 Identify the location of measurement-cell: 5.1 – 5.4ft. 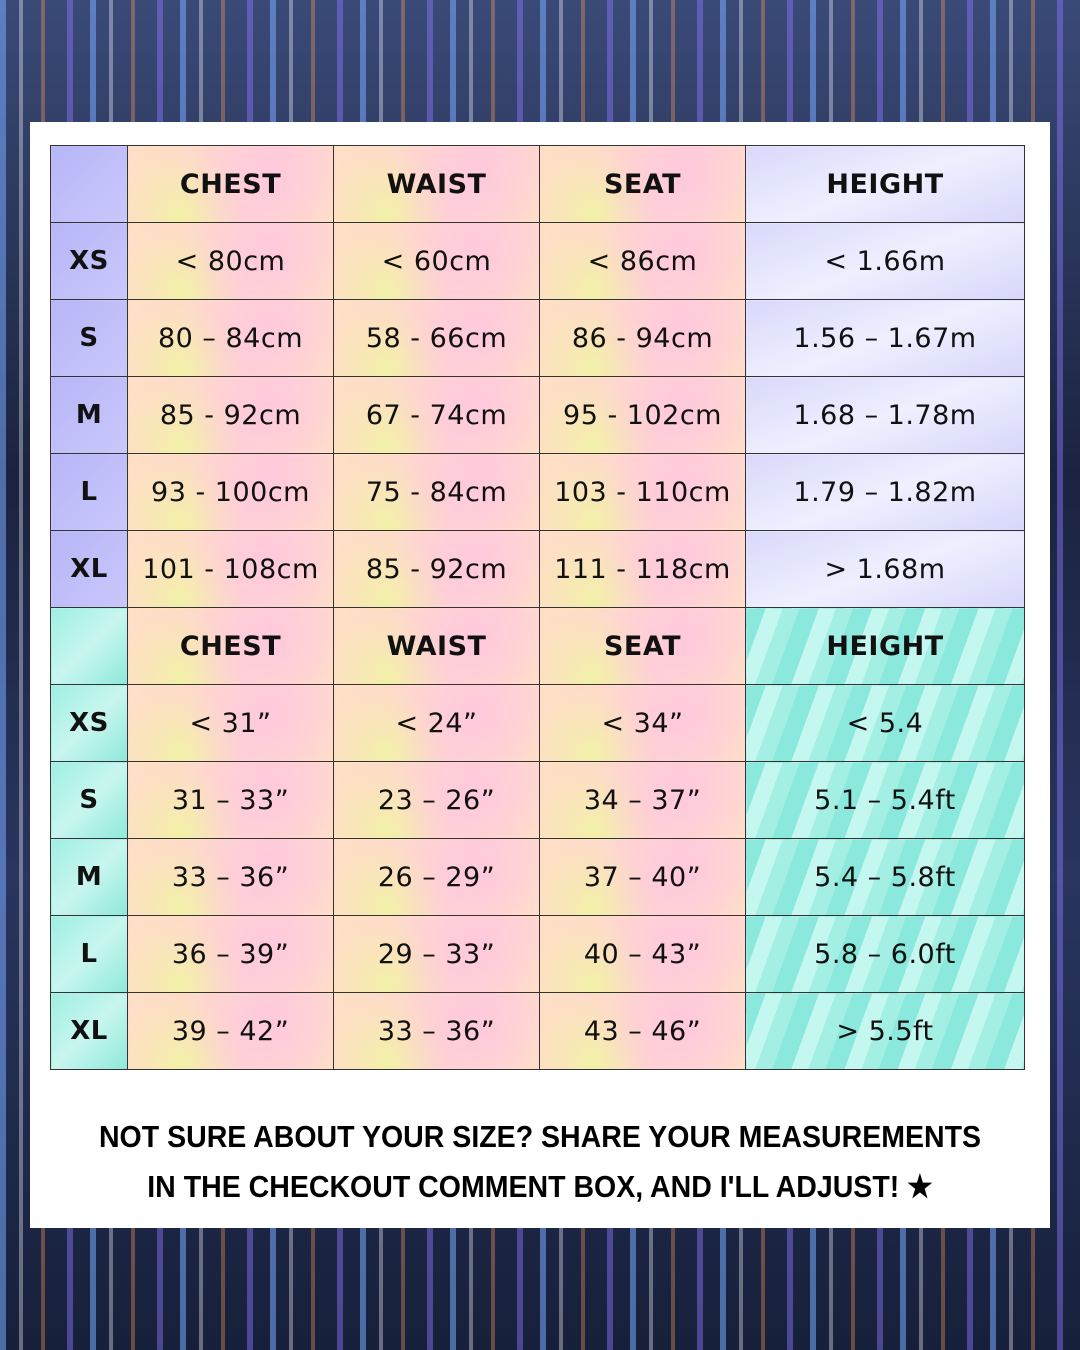
(885, 800).